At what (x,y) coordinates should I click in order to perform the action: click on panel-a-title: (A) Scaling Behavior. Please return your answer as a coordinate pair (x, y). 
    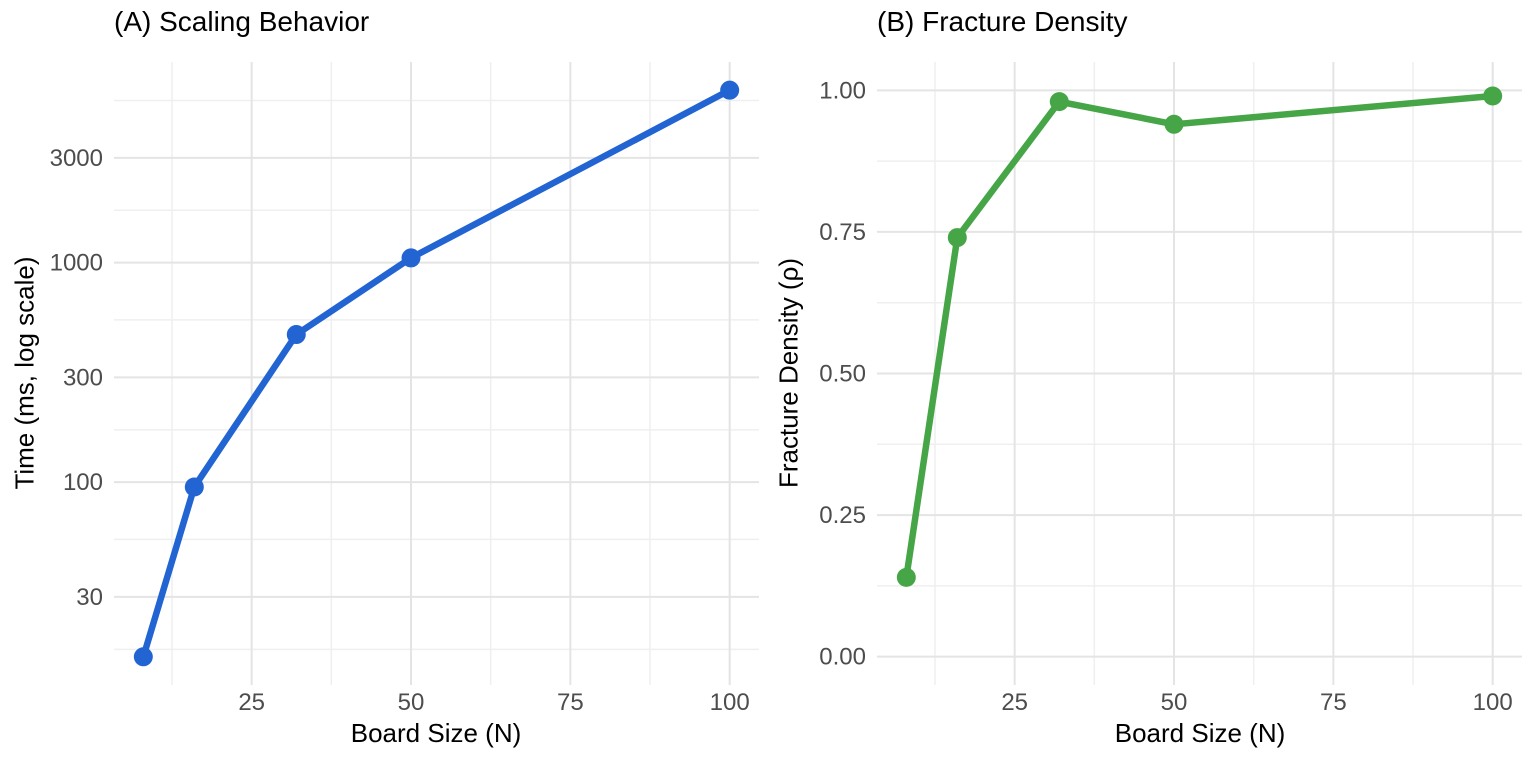
    Looking at the image, I should click on (242, 21).